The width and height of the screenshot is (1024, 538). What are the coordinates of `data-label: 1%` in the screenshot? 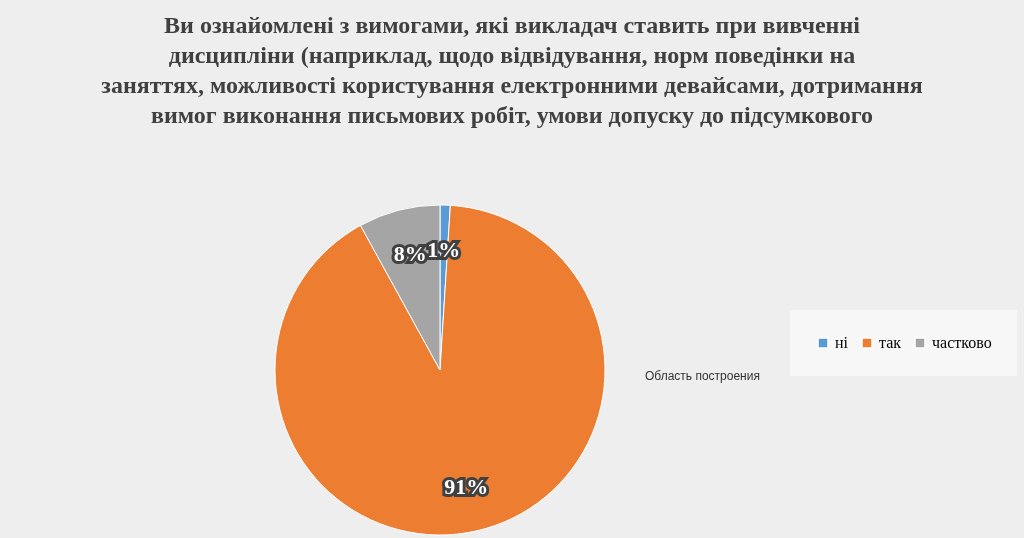 It's located at (444, 250).